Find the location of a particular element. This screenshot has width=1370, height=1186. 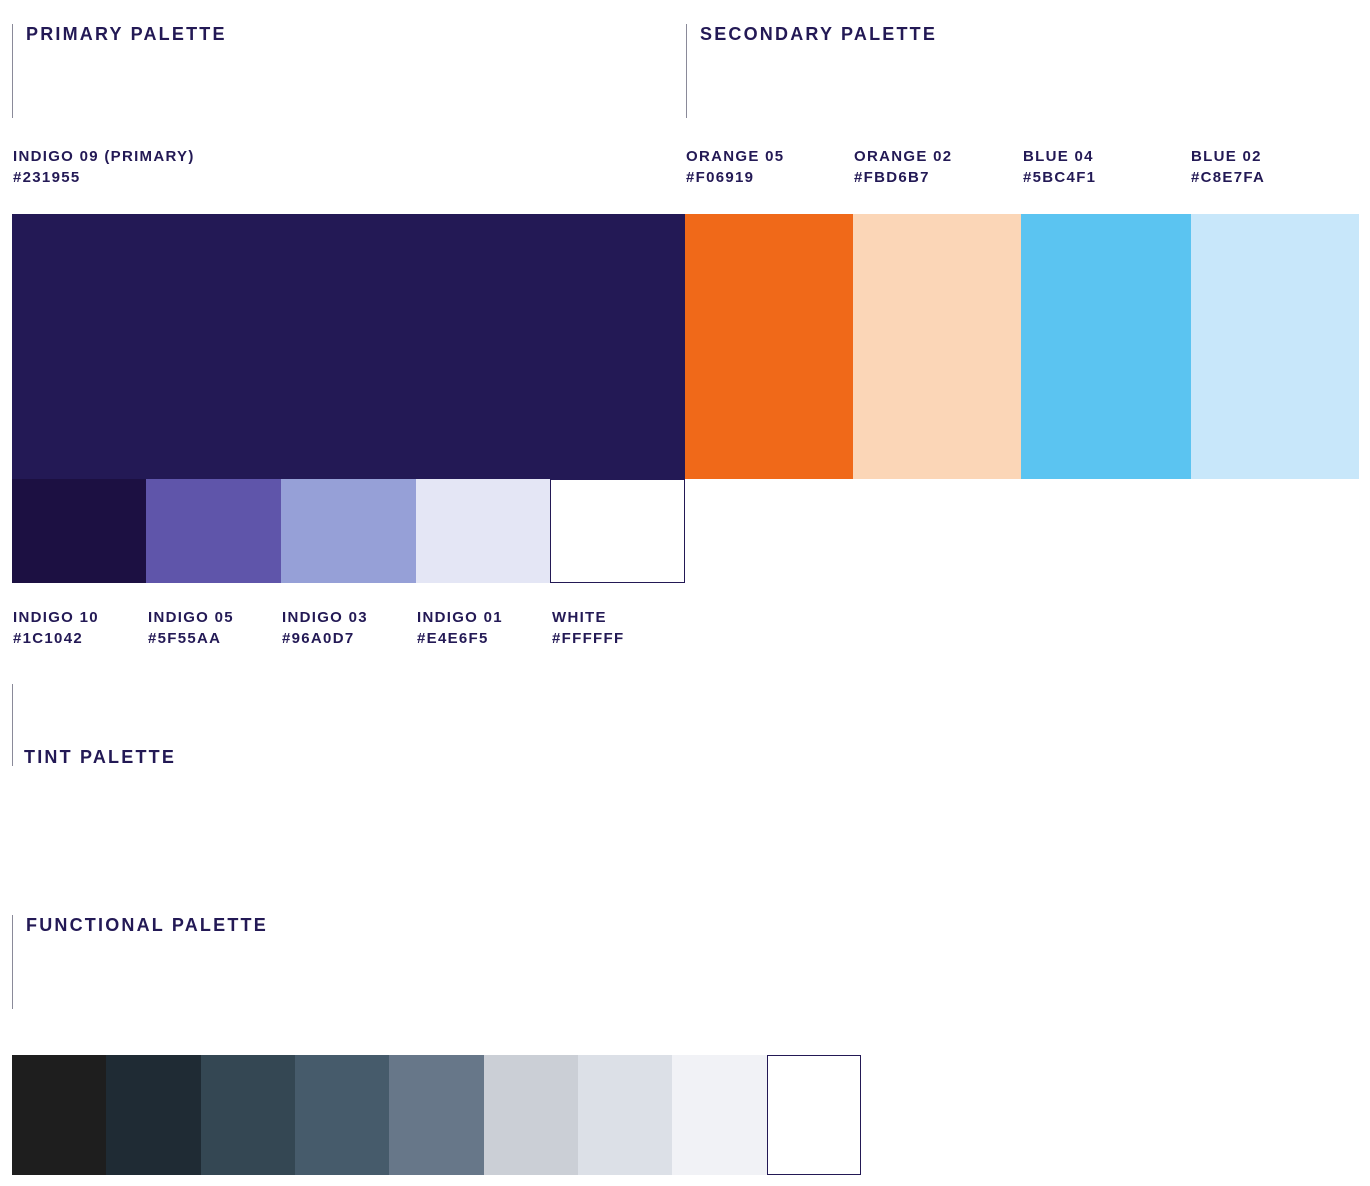

primary-main-name: INDIGO 09 (PRIMARY) is located at coordinates (104, 156).